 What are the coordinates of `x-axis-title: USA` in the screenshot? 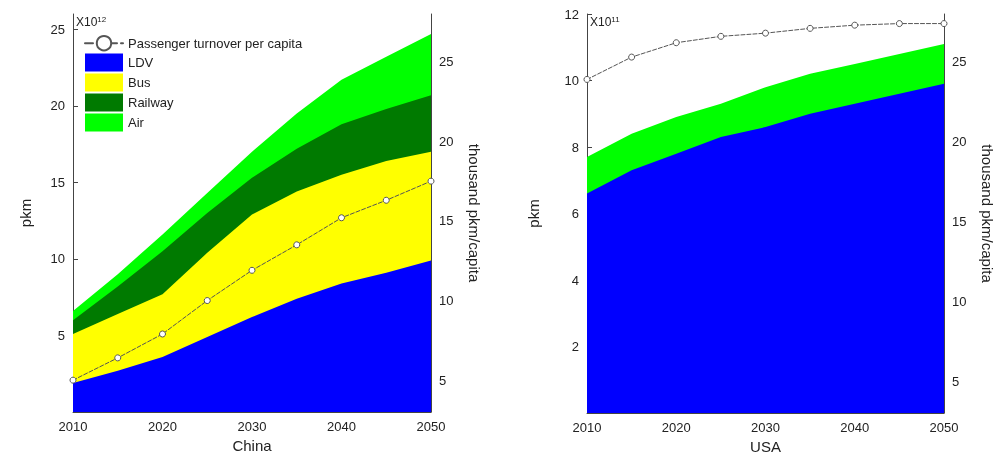 It's located at (765, 446).